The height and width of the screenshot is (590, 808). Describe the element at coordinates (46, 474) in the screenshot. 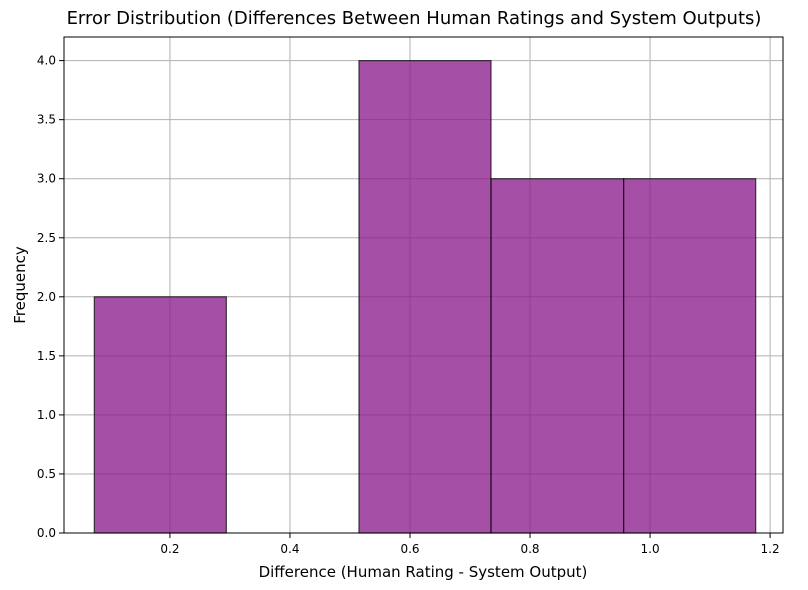

I see `y-tick-label: 0.5` at that location.